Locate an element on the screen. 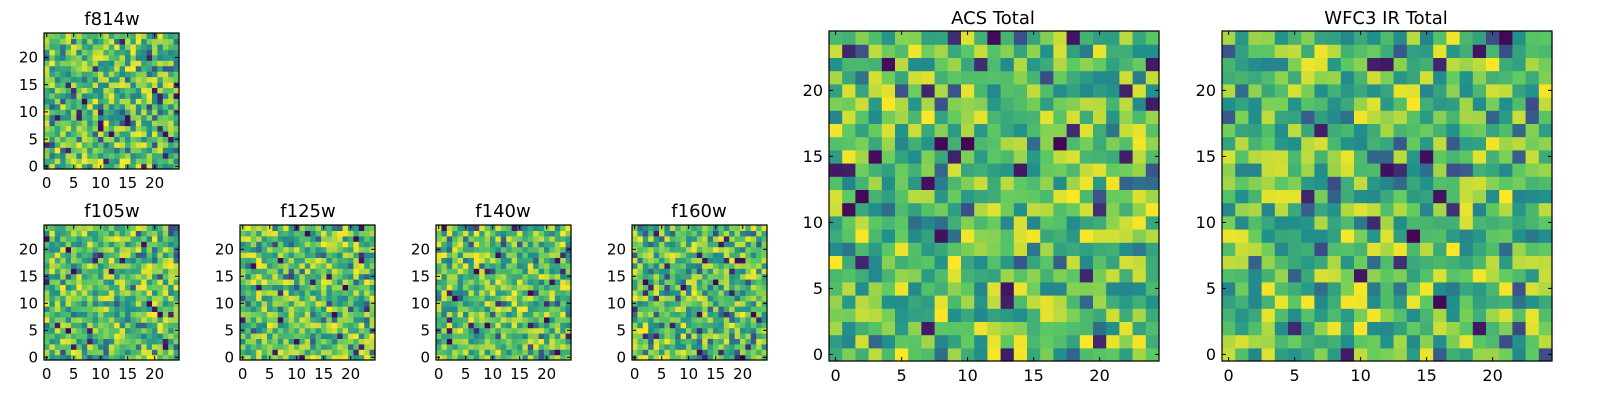  y-tick-label: 5 is located at coordinates (33, 331).